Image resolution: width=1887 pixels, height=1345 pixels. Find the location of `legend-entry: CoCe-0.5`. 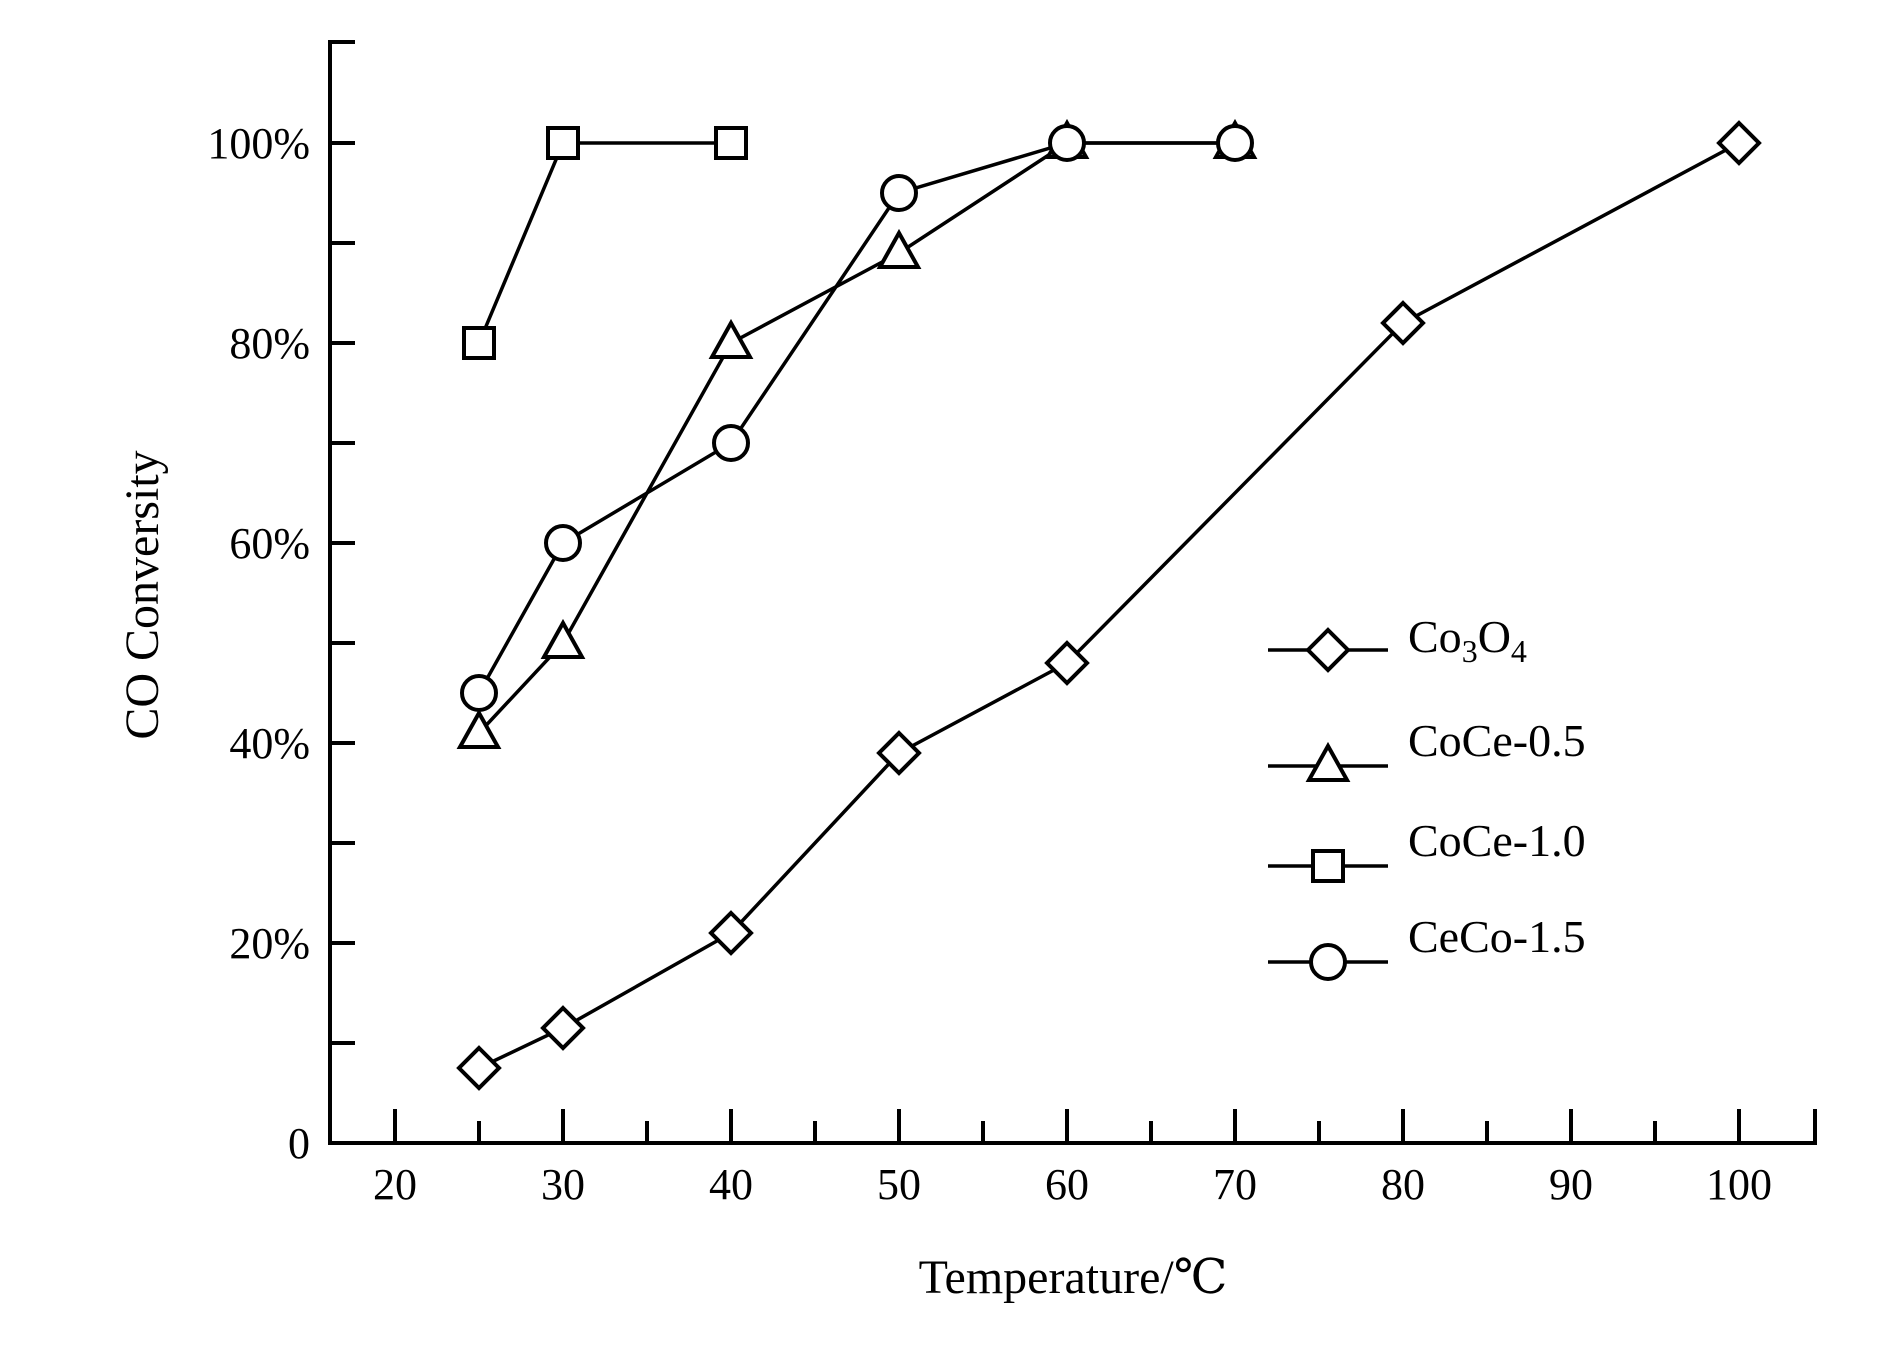

legend-entry: CoCe-0.5 is located at coordinates (1427, 748).